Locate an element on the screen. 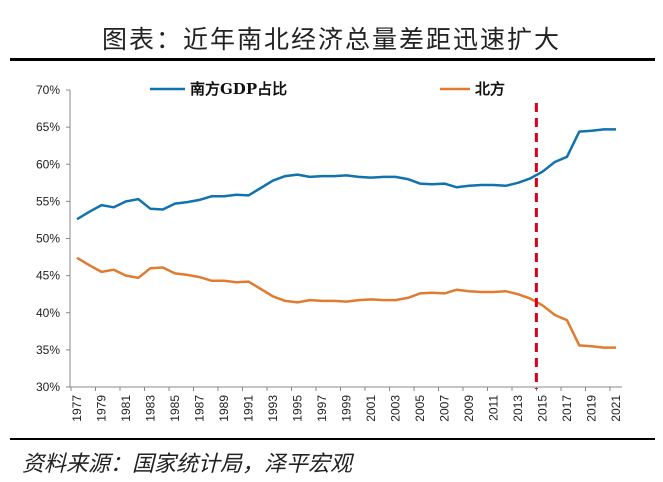 Image resolution: width=663 pixels, height=482 pixels. x-tick-label: 2001 is located at coordinates (371, 408).